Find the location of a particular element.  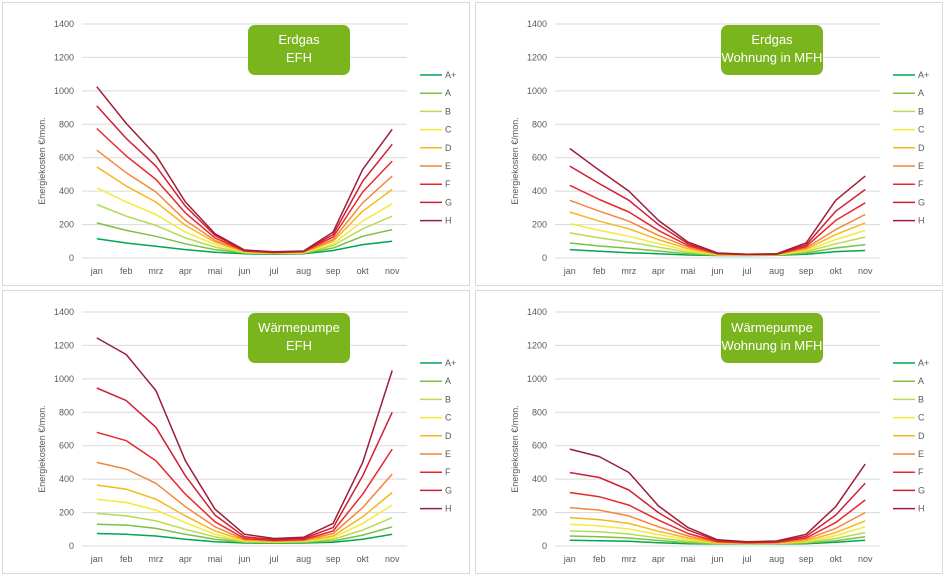

series-line-g is located at coordinates (244, 464).